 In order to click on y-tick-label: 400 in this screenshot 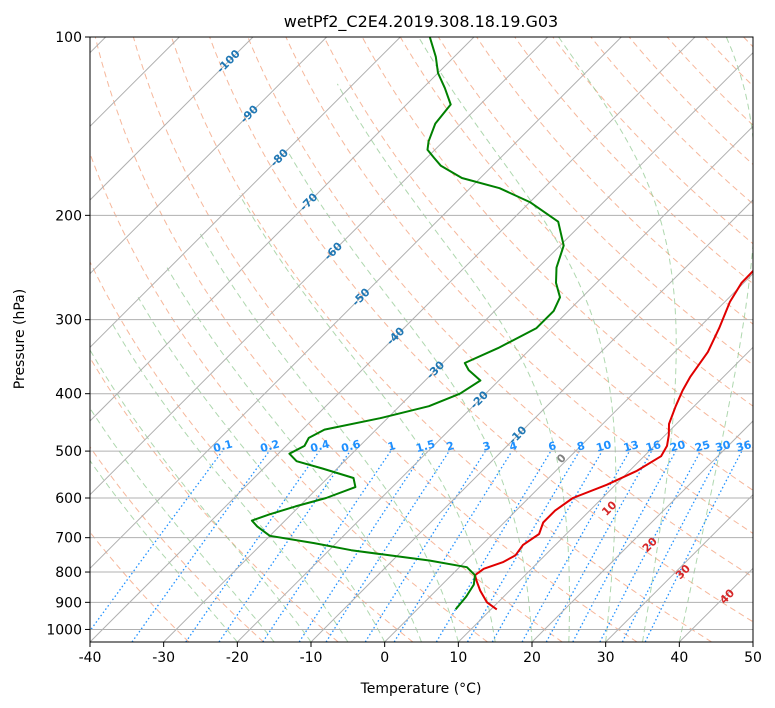, I will do `click(68, 395)`.